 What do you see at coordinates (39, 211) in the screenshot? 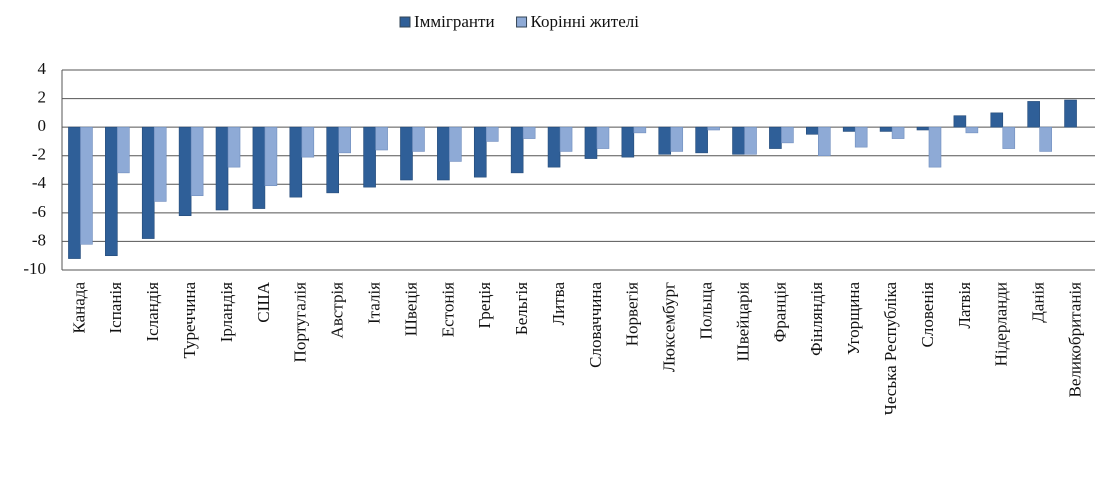
I see `y-tick-label: -6` at bounding box center [39, 211].